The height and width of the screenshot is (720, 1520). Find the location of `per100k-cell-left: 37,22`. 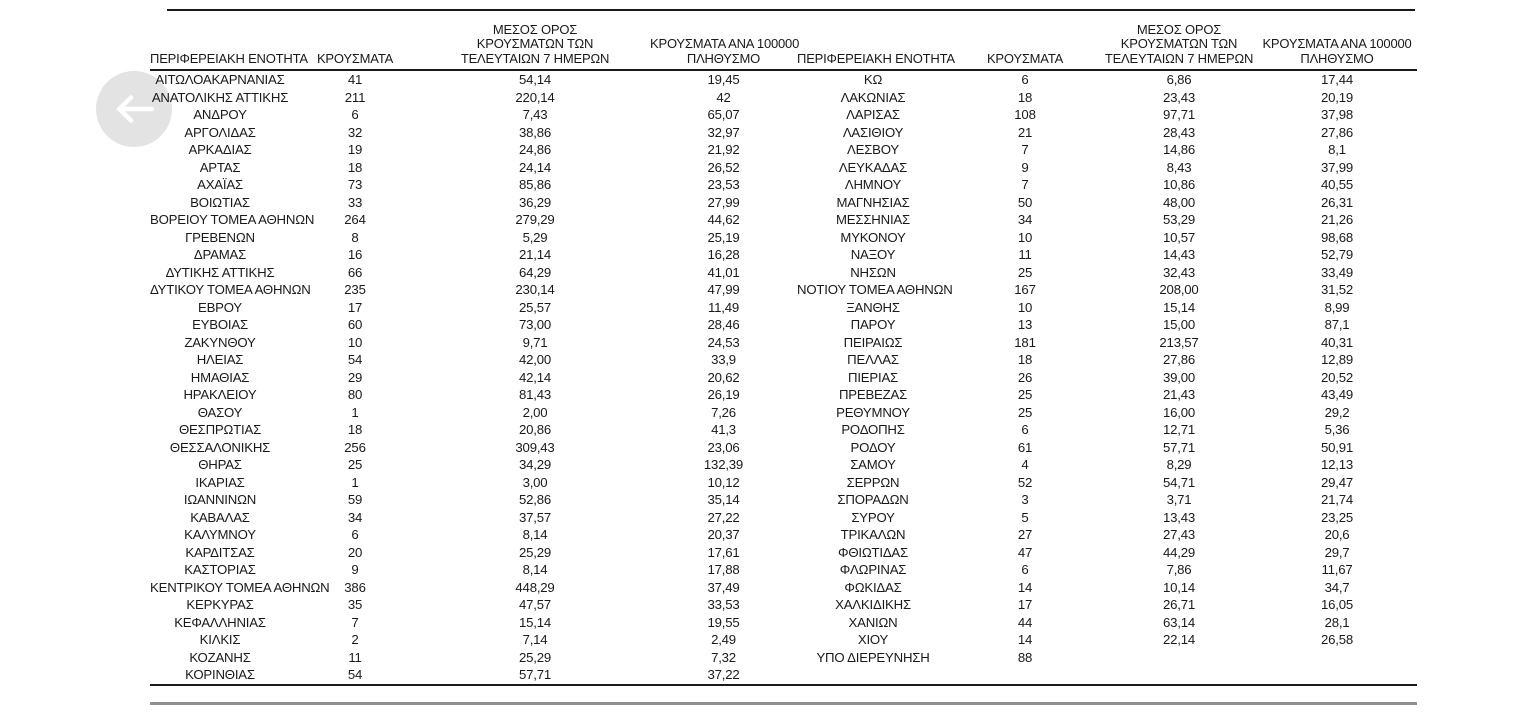

per100k-cell-left: 37,22 is located at coordinates (723, 676).